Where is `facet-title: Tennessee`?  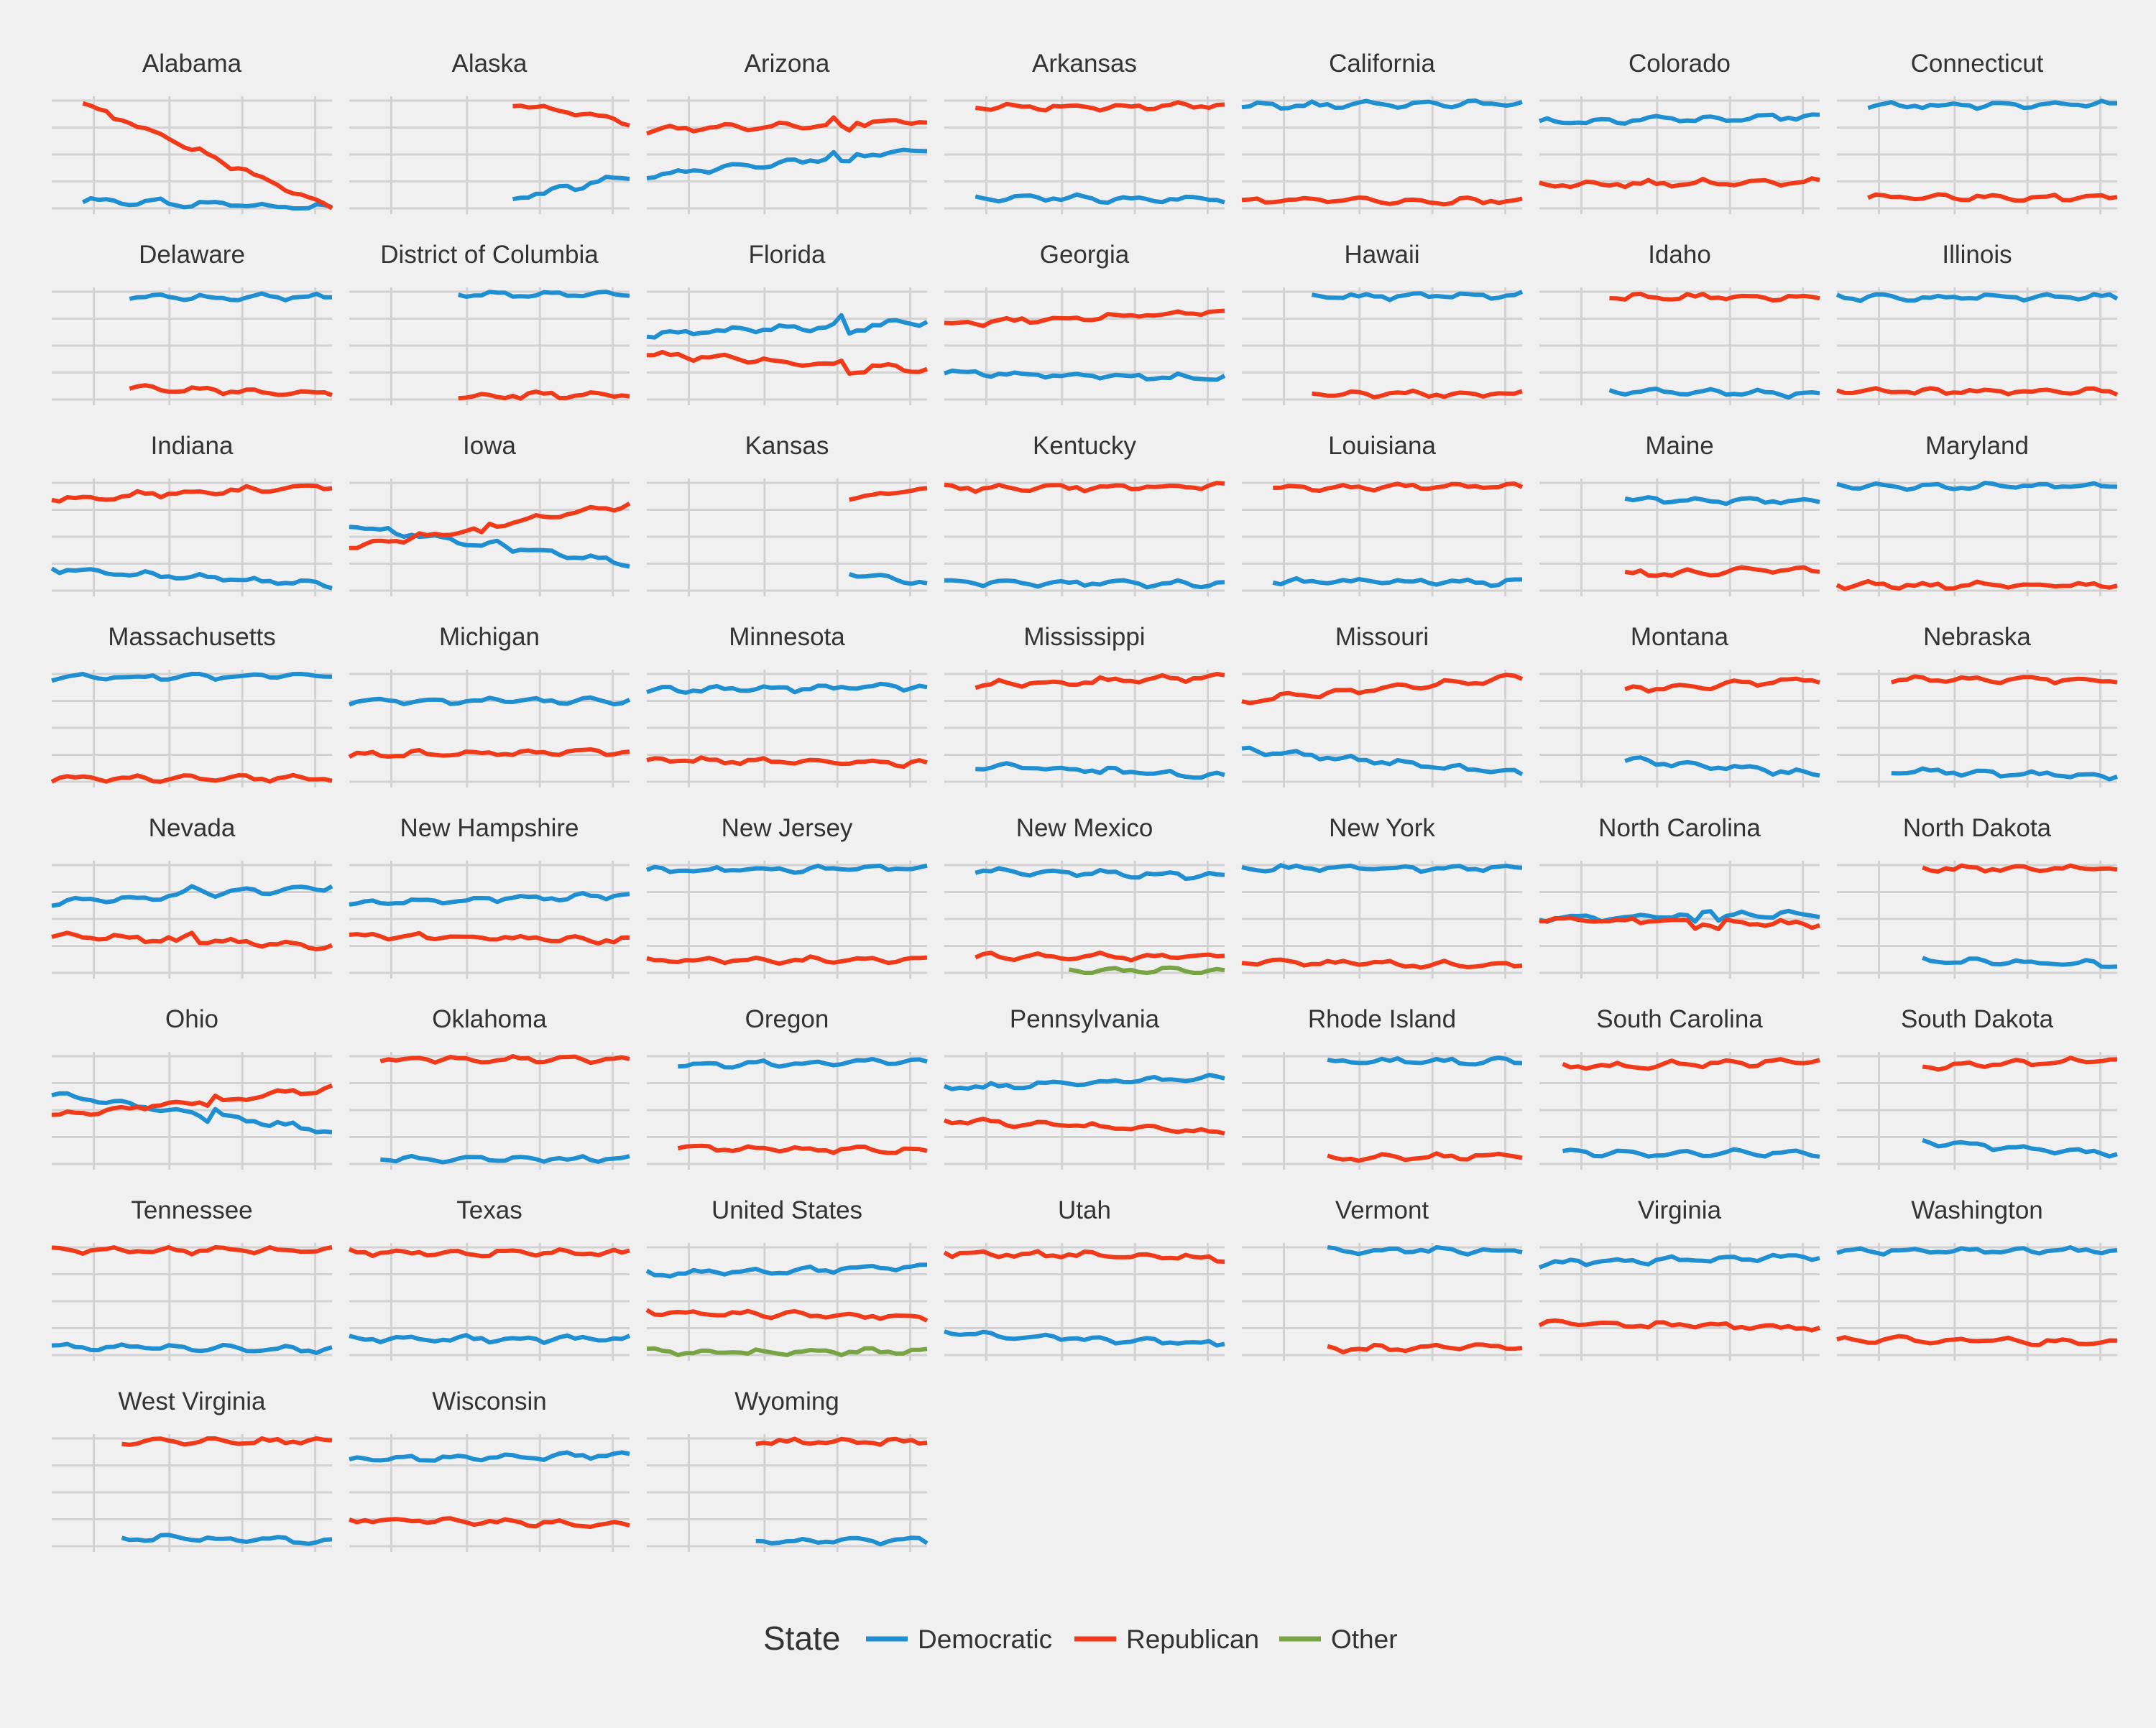 facet-title: Tennessee is located at coordinates (191, 1210).